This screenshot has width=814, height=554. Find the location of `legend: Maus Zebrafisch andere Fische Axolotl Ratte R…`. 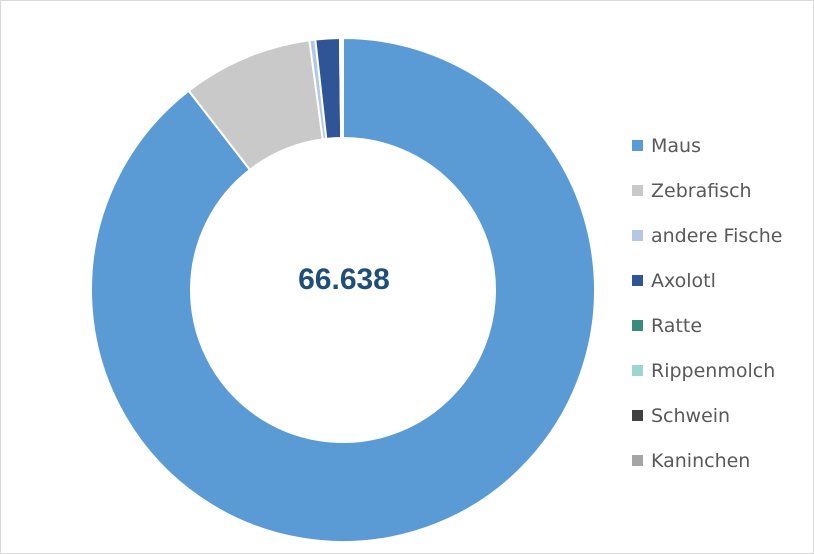

legend: Maus Zebrafisch andere Fische Axolotl Ratte R… is located at coordinates (707, 303).